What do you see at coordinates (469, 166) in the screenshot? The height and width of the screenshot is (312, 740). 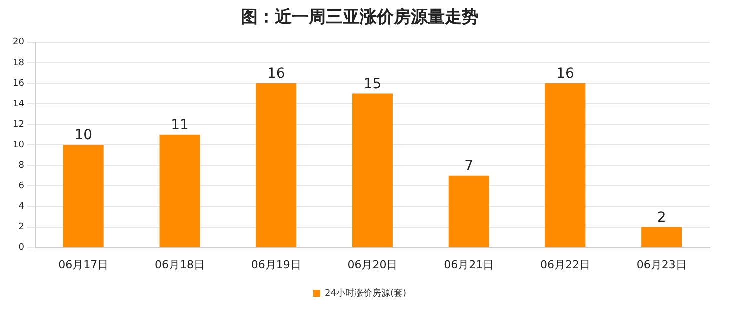 I see `data-label: 7` at bounding box center [469, 166].